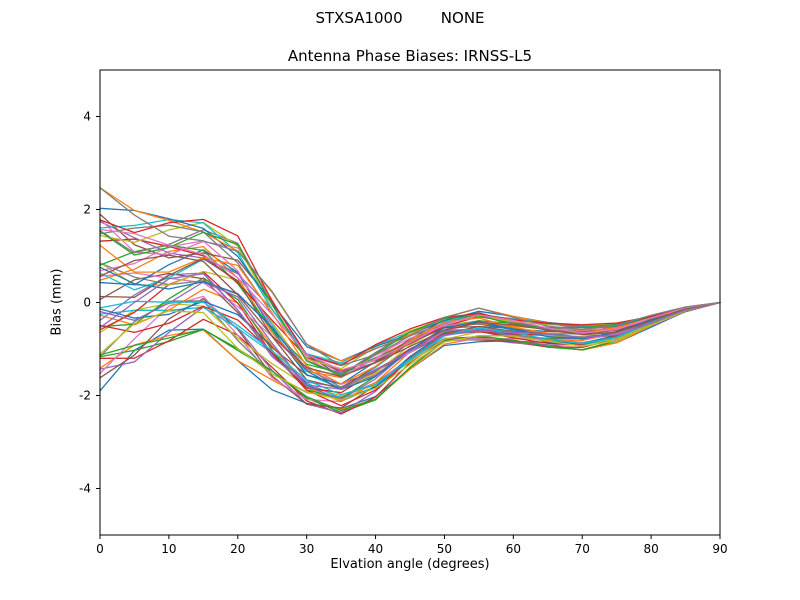 The height and width of the screenshot is (600, 800). I want to click on y-tick-label: 4, so click(87, 117).